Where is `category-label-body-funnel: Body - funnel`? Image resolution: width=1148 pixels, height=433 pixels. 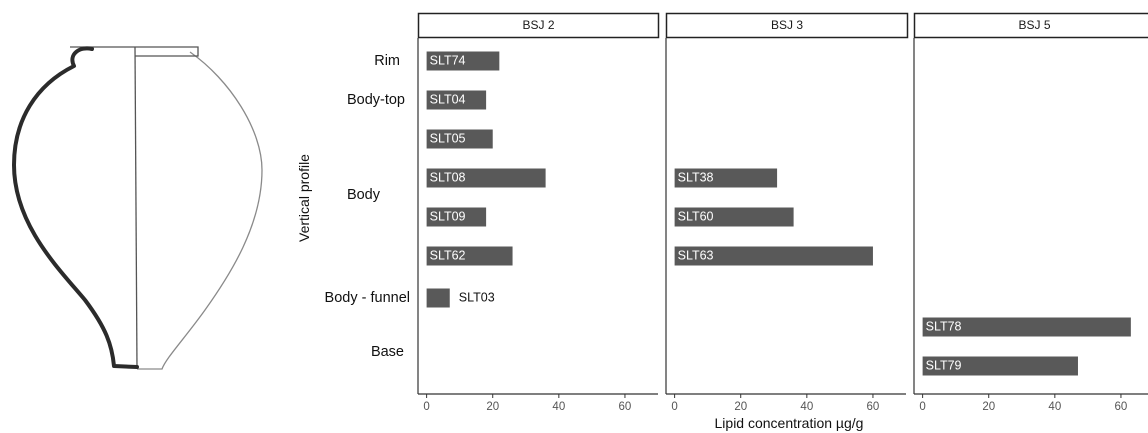
category-label-body-funnel: Body - funnel is located at coordinates (367, 298).